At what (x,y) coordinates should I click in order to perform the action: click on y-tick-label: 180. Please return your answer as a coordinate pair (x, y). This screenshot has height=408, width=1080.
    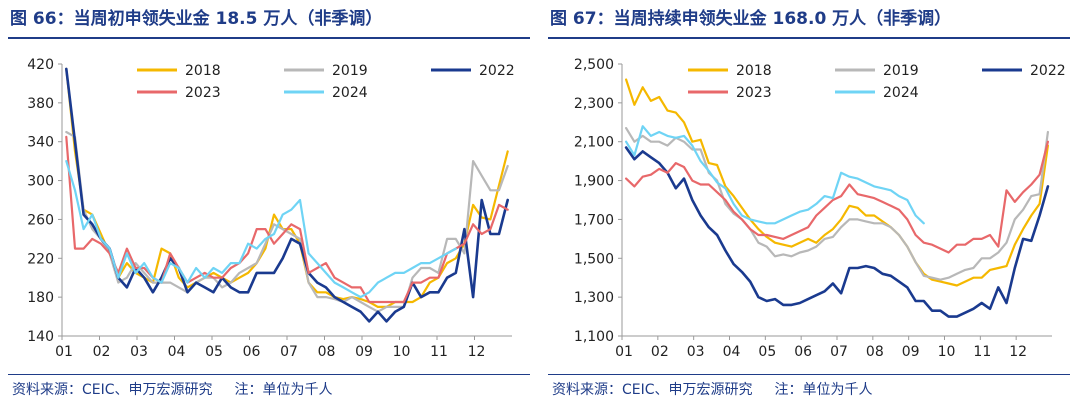
    Looking at the image, I should click on (40, 298).